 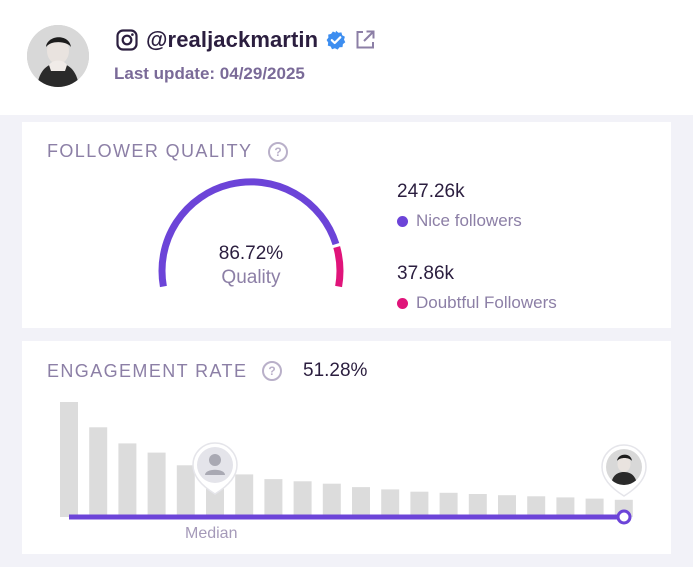 I want to click on handle-row: @realjackmartin, so click(x=246, y=40).